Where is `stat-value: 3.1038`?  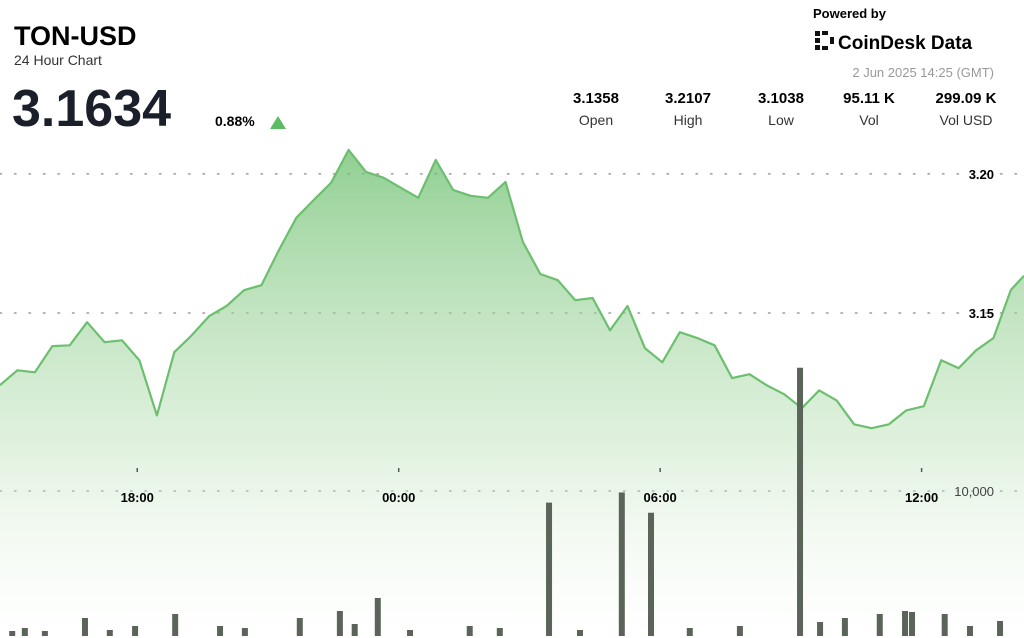 stat-value: 3.1038 is located at coordinates (781, 98).